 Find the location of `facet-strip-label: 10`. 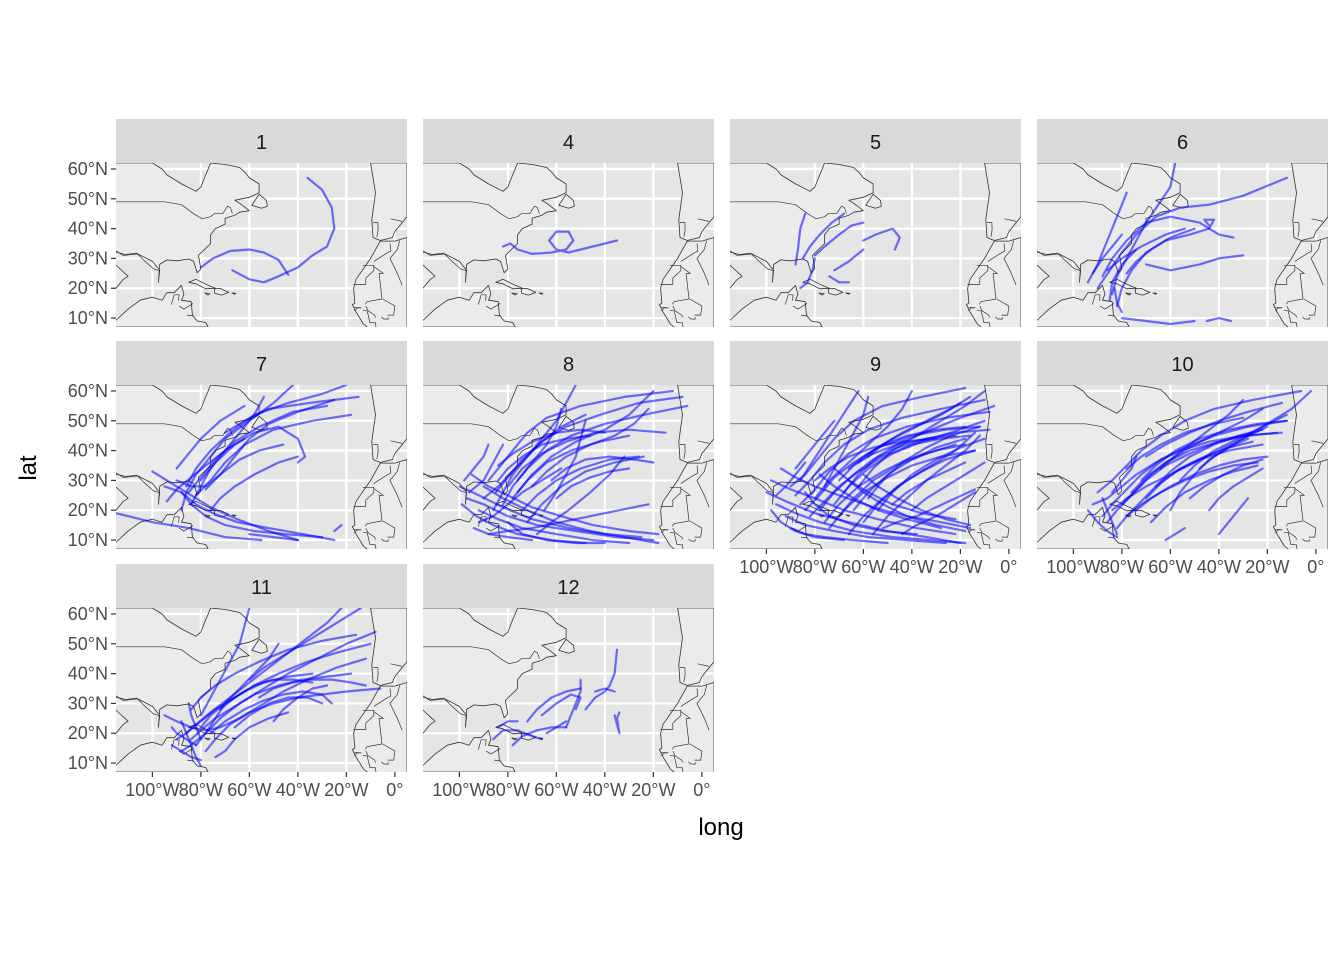

facet-strip-label: 10 is located at coordinates (1182, 365).